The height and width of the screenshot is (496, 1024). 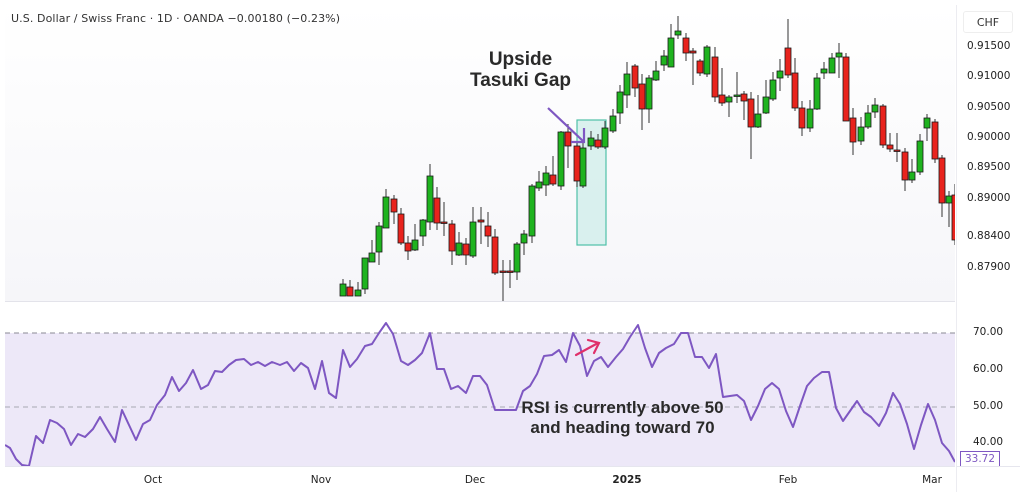 I want to click on currency-selector: CHF, so click(x=988, y=22).